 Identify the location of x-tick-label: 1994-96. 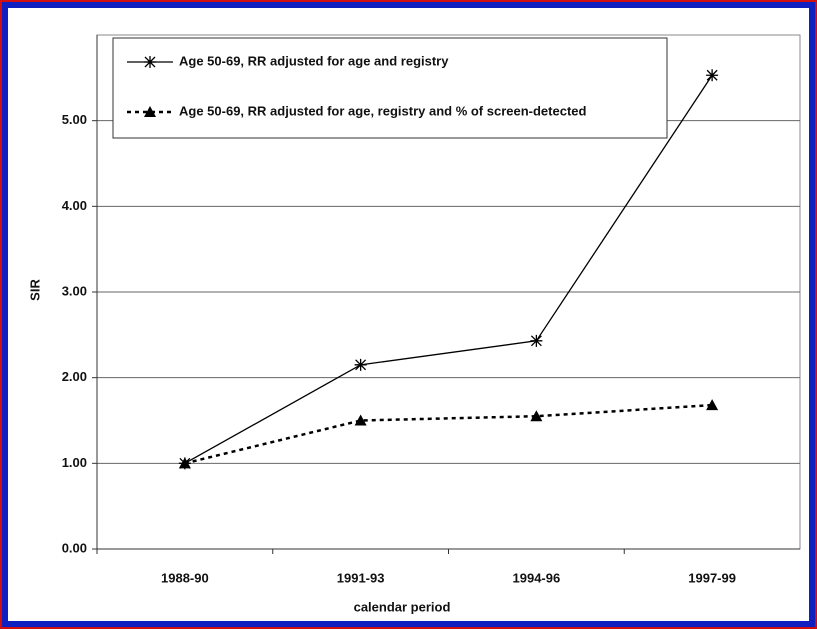
(537, 577).